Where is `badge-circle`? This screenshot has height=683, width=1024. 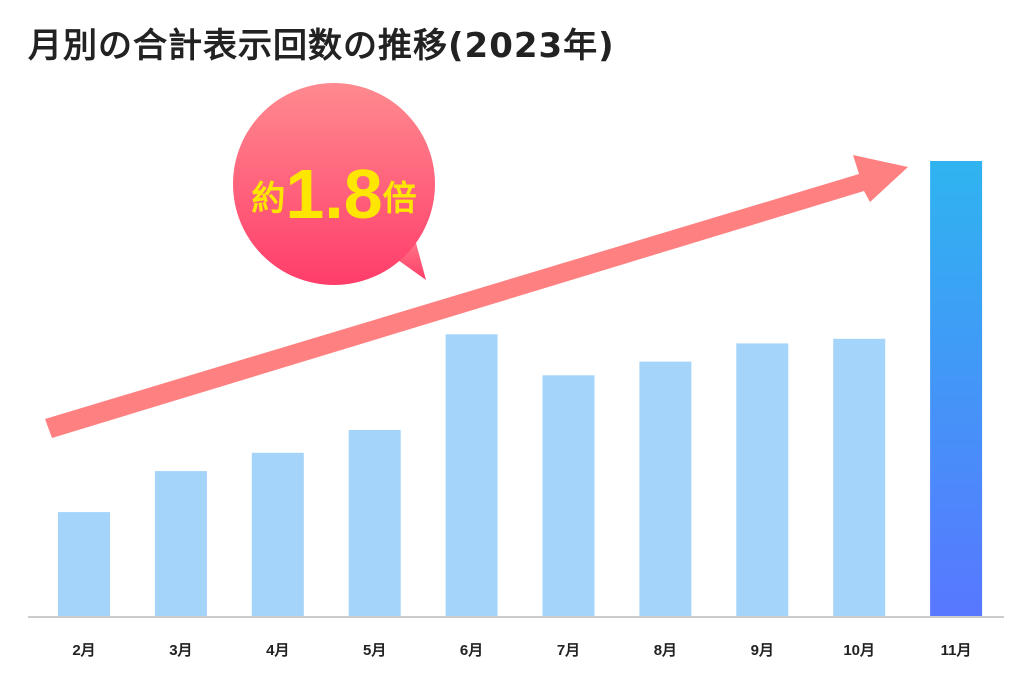 badge-circle is located at coordinates (334, 184).